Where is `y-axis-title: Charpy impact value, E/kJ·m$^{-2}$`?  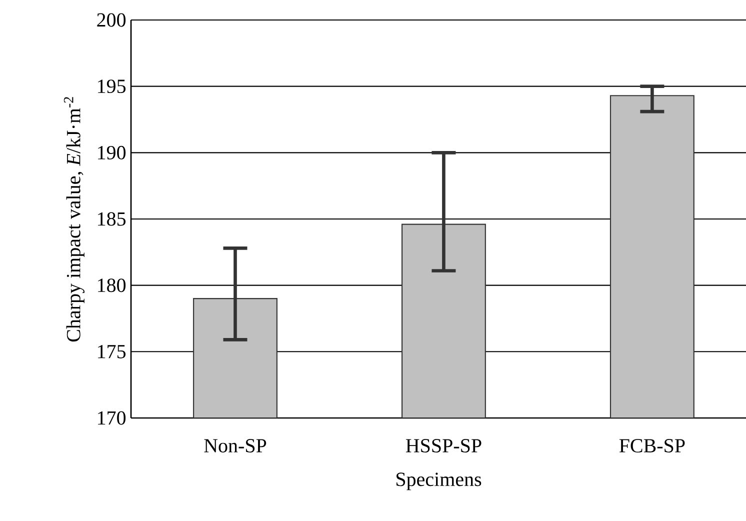
y-axis-title: Charpy impact value, E/kJ·m$^{-2}$ is located at coordinates (74, 219).